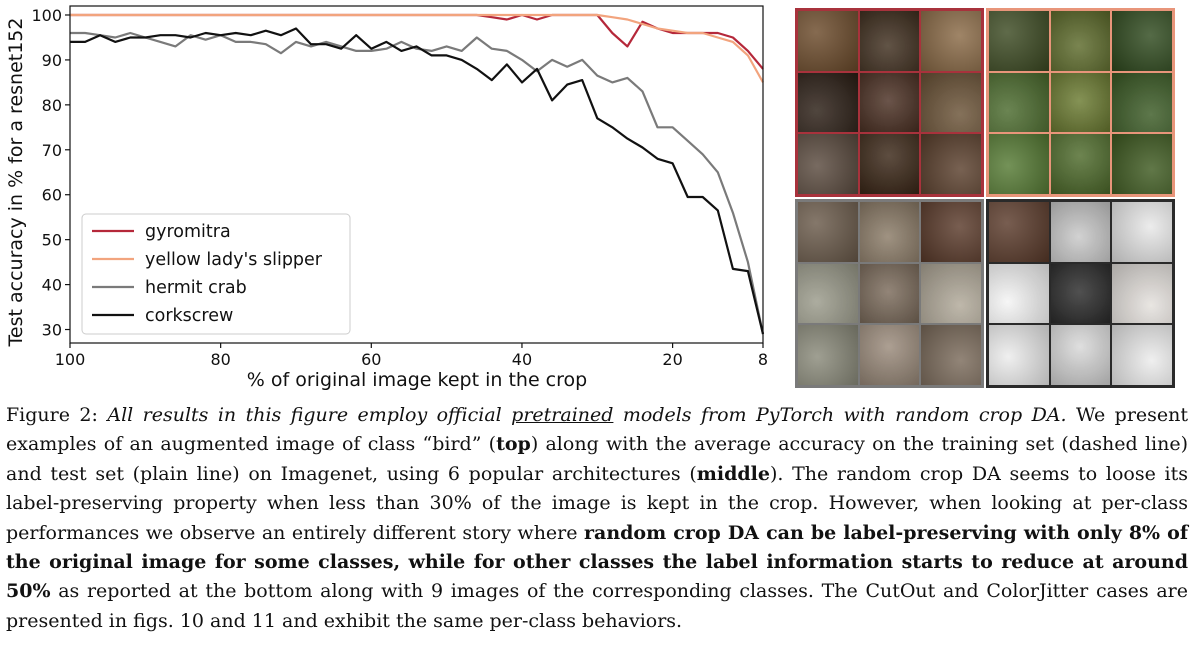 This screenshot has width=1200, height=669. What do you see at coordinates (52, 240) in the screenshot?
I see `y-tick-label-2: 50` at bounding box center [52, 240].